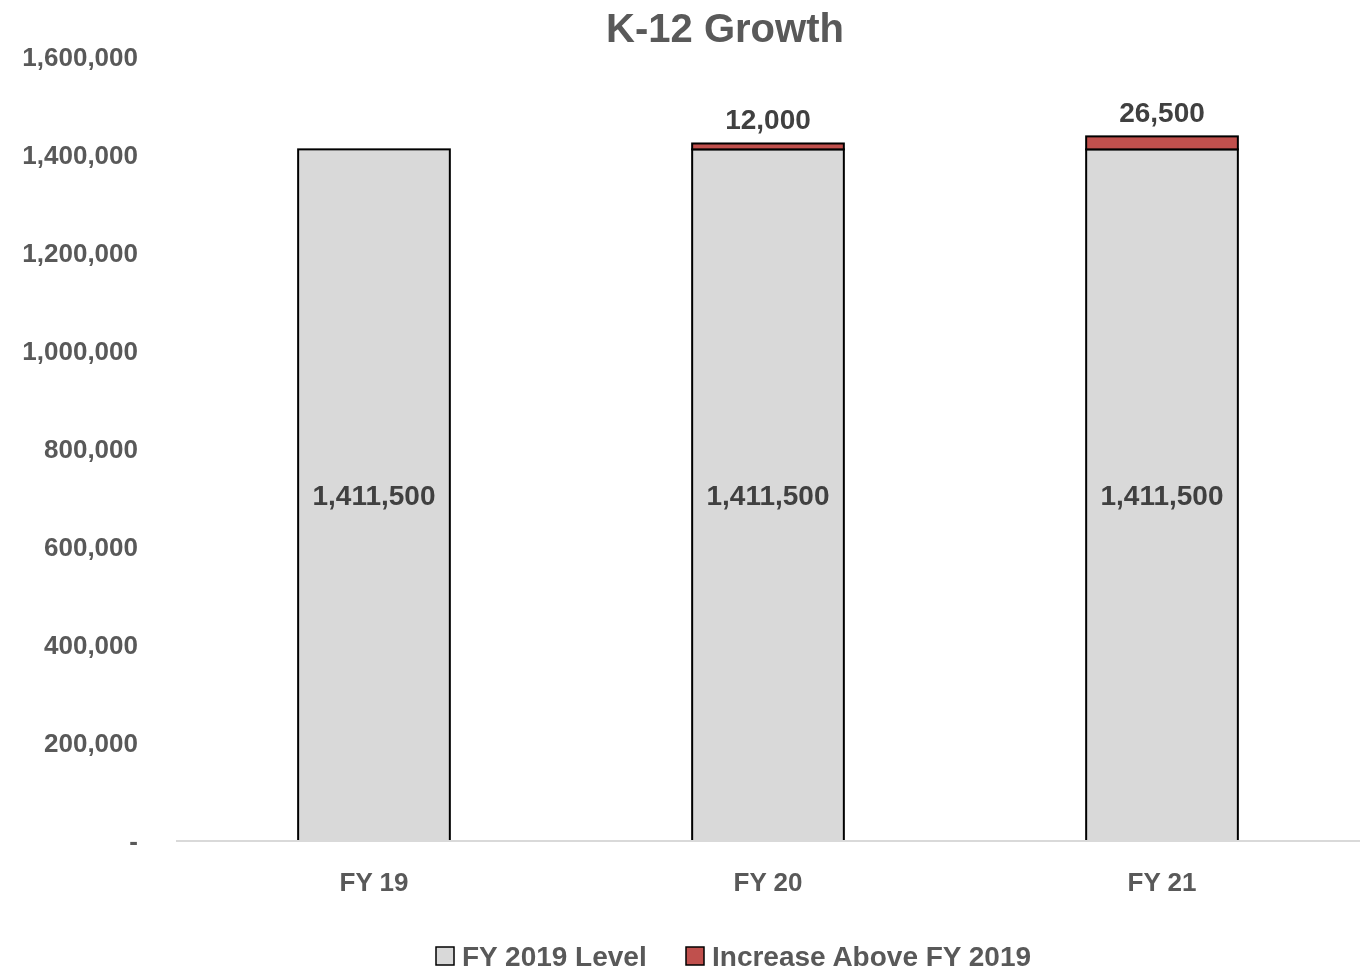  I want to click on x-tick-label: FY 20, so click(768, 882).